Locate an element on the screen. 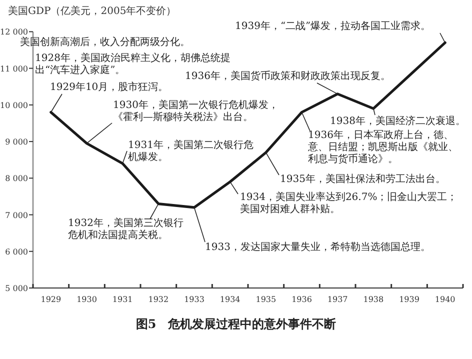 This screenshot has width=472, height=359. y-tick-label: 7 000 is located at coordinates (16, 215).